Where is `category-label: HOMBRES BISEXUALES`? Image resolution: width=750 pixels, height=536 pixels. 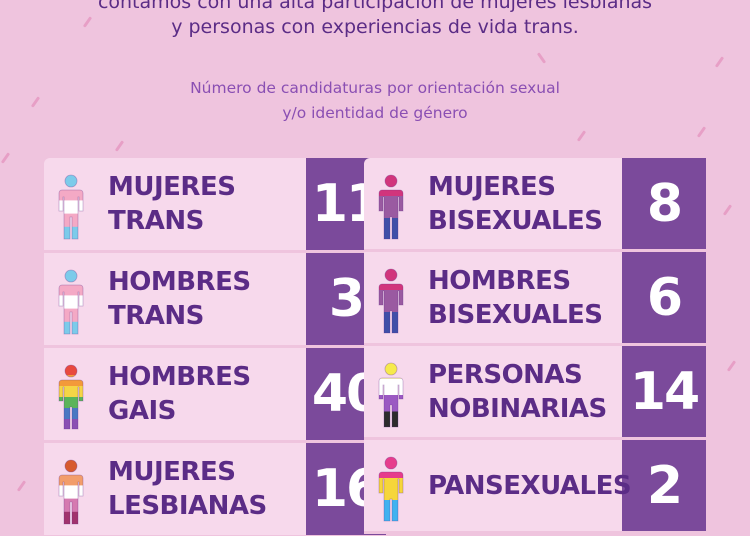 category-label: HOMBRES BISEXUALES is located at coordinates (515, 298).